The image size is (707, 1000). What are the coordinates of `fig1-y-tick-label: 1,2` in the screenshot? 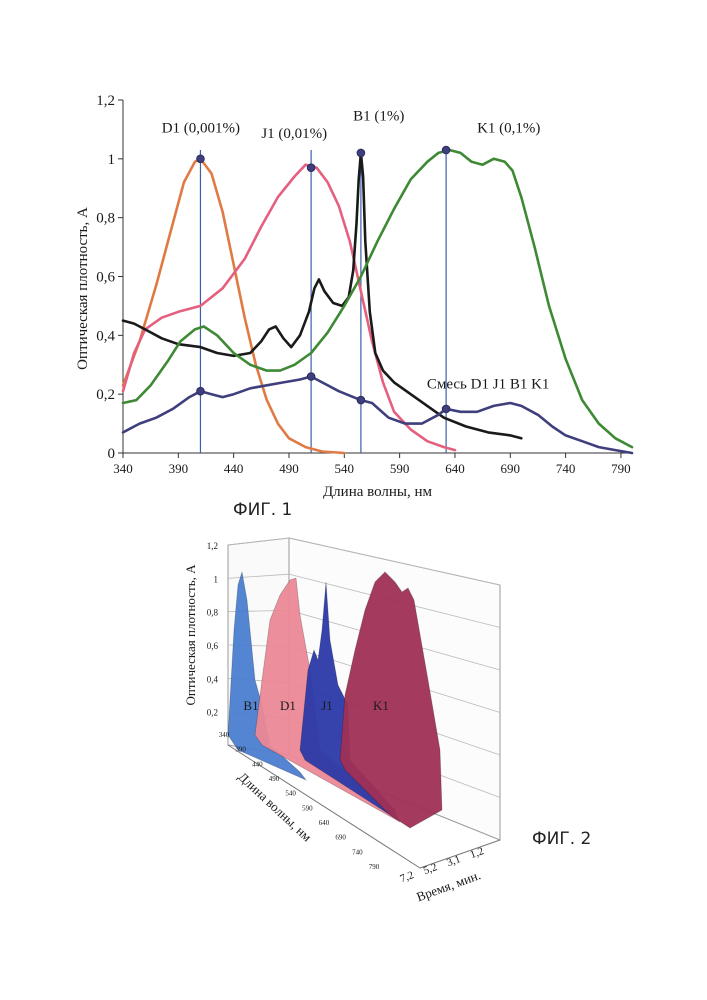 It's located at (105, 101).